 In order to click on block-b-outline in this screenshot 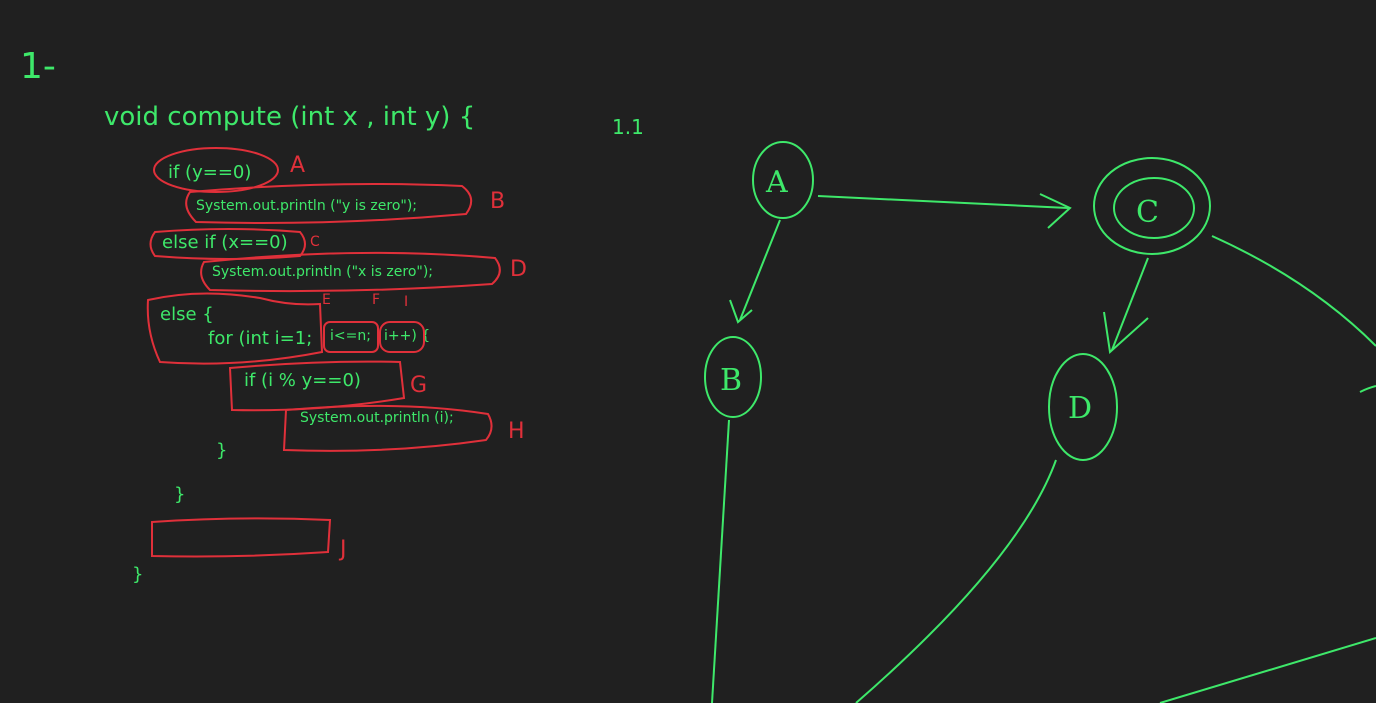, I will do `click(329, 203)`.